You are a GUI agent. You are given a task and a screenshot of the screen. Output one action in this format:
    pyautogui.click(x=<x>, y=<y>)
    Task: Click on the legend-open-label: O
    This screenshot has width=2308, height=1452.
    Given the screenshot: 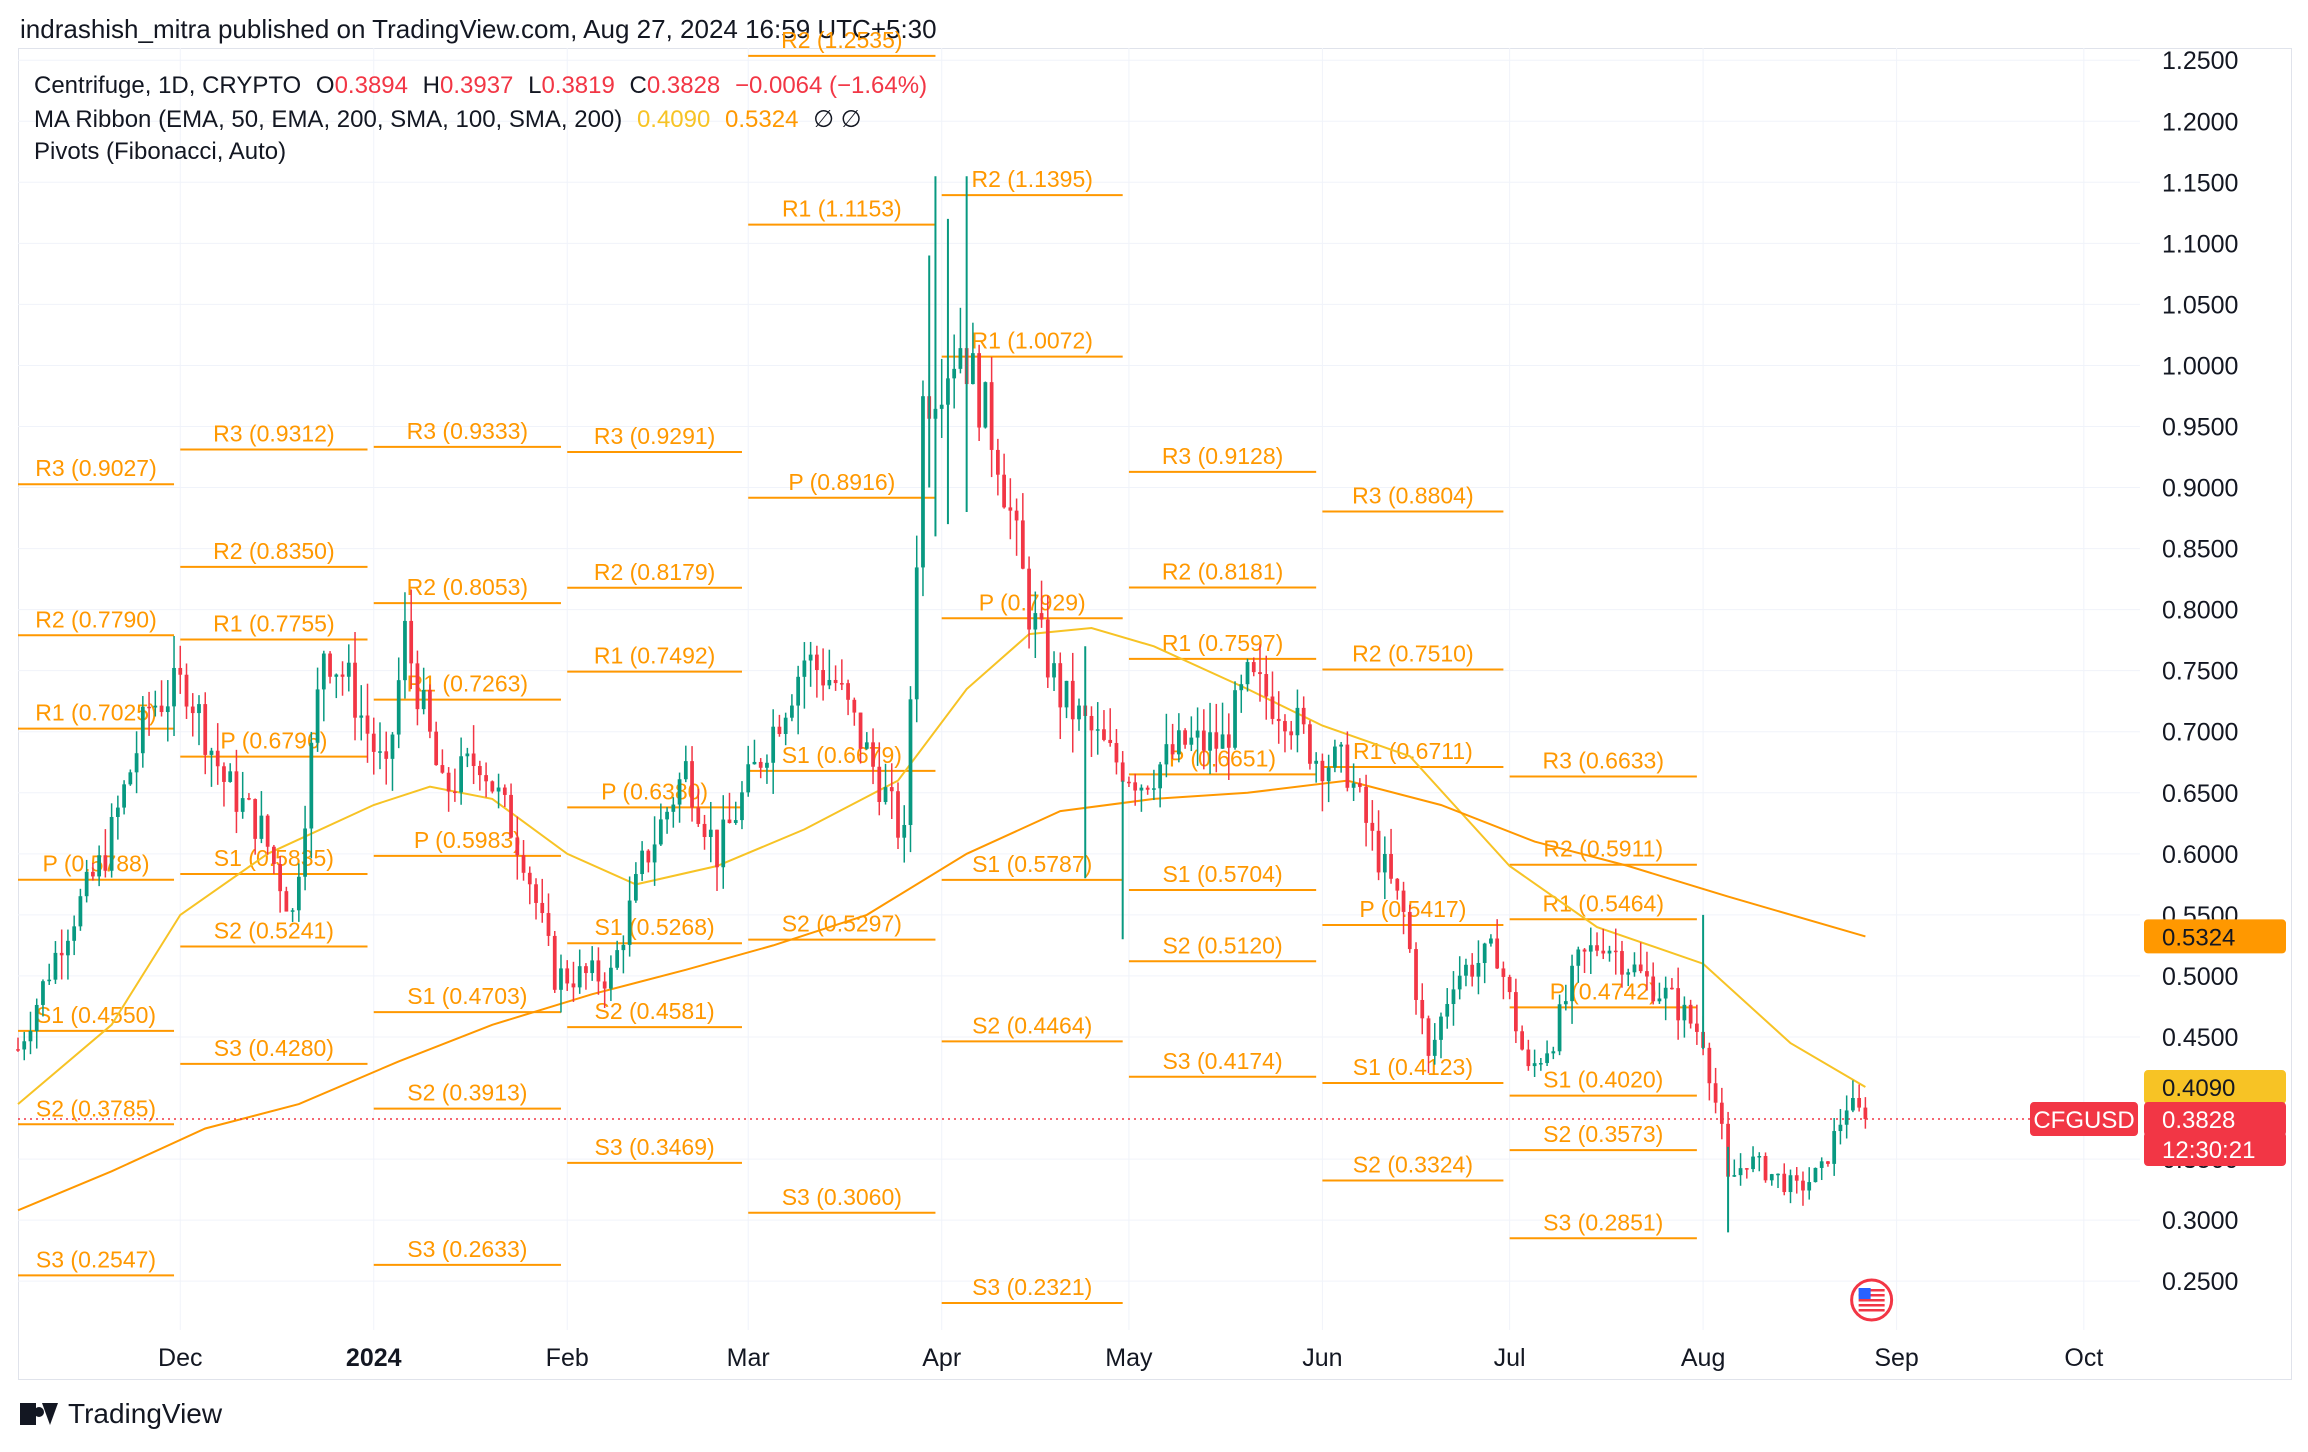 What is the action you would take?
    pyautogui.click(x=325, y=85)
    